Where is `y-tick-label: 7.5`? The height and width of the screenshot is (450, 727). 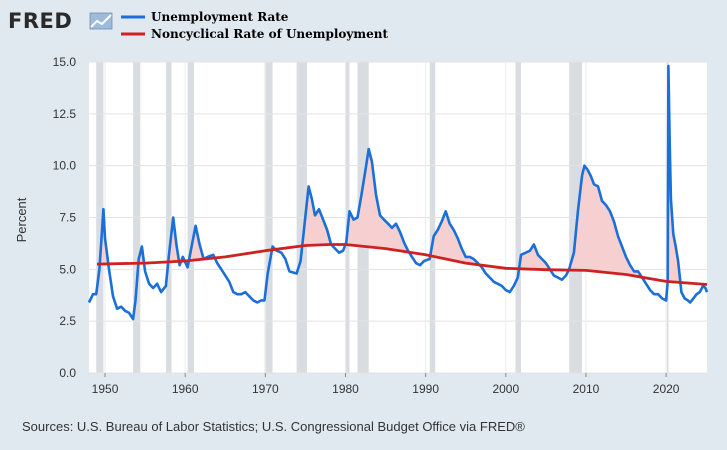 y-tick-label: 7.5 is located at coordinates (67, 218).